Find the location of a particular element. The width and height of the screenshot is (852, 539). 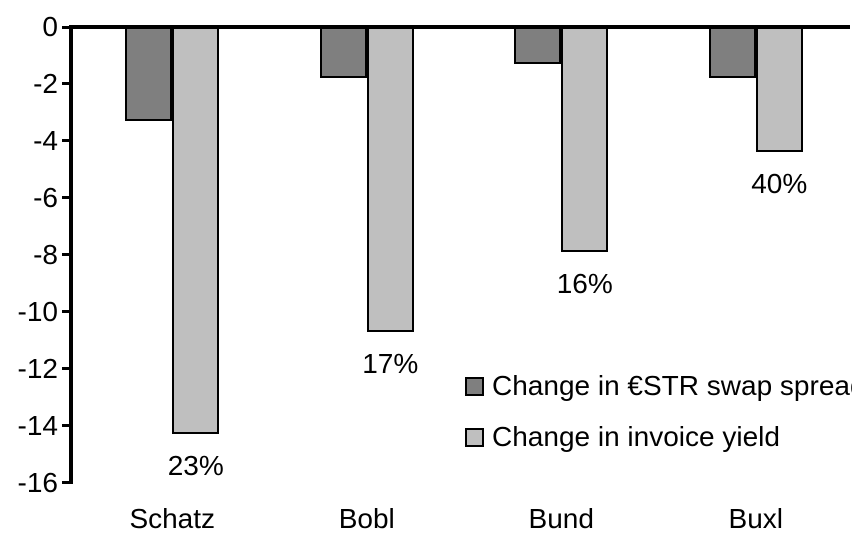

y-axis-tick-label: -14 is located at coordinates (37, 425).